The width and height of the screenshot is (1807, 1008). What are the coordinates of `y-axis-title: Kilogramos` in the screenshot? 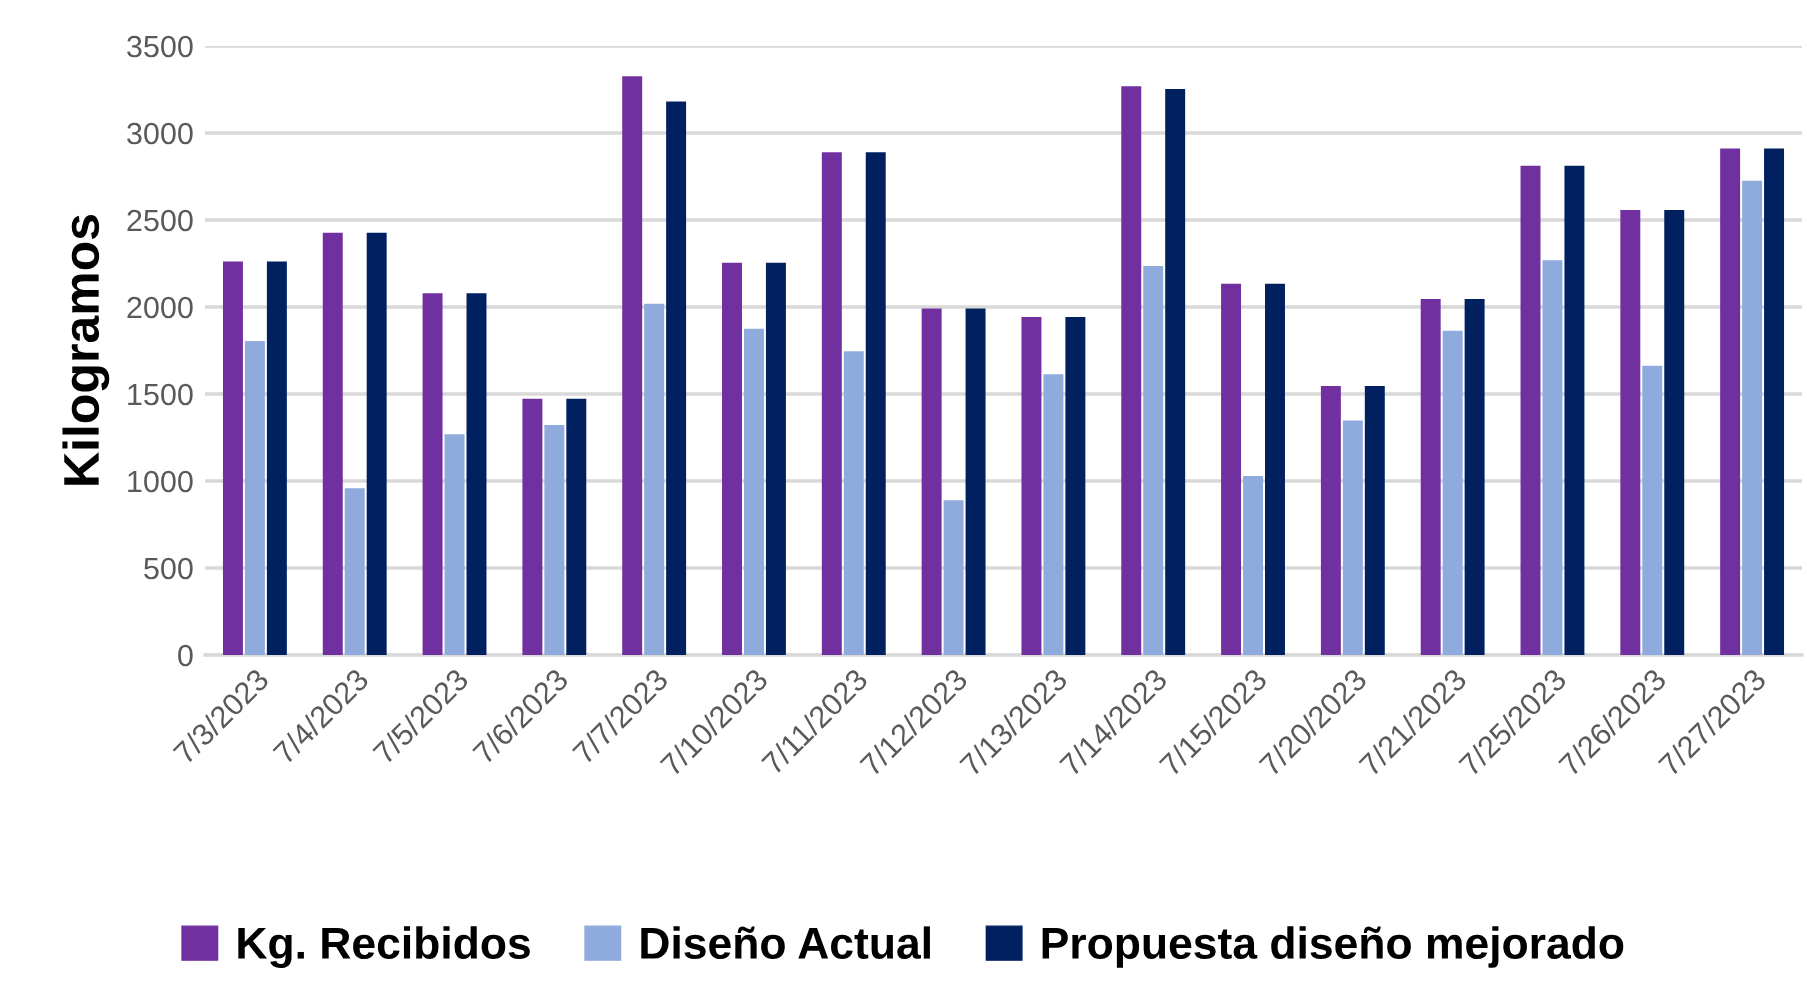 It's located at (86, 350).